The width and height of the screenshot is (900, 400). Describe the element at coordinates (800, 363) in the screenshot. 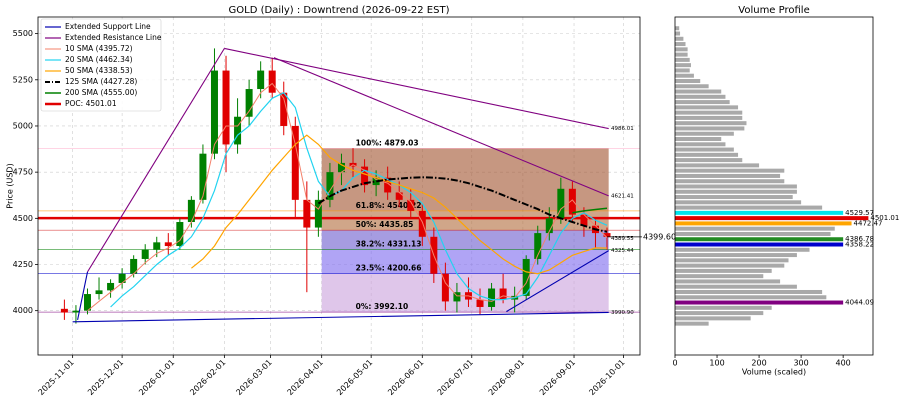

I see `x-tick-label: 300` at that location.